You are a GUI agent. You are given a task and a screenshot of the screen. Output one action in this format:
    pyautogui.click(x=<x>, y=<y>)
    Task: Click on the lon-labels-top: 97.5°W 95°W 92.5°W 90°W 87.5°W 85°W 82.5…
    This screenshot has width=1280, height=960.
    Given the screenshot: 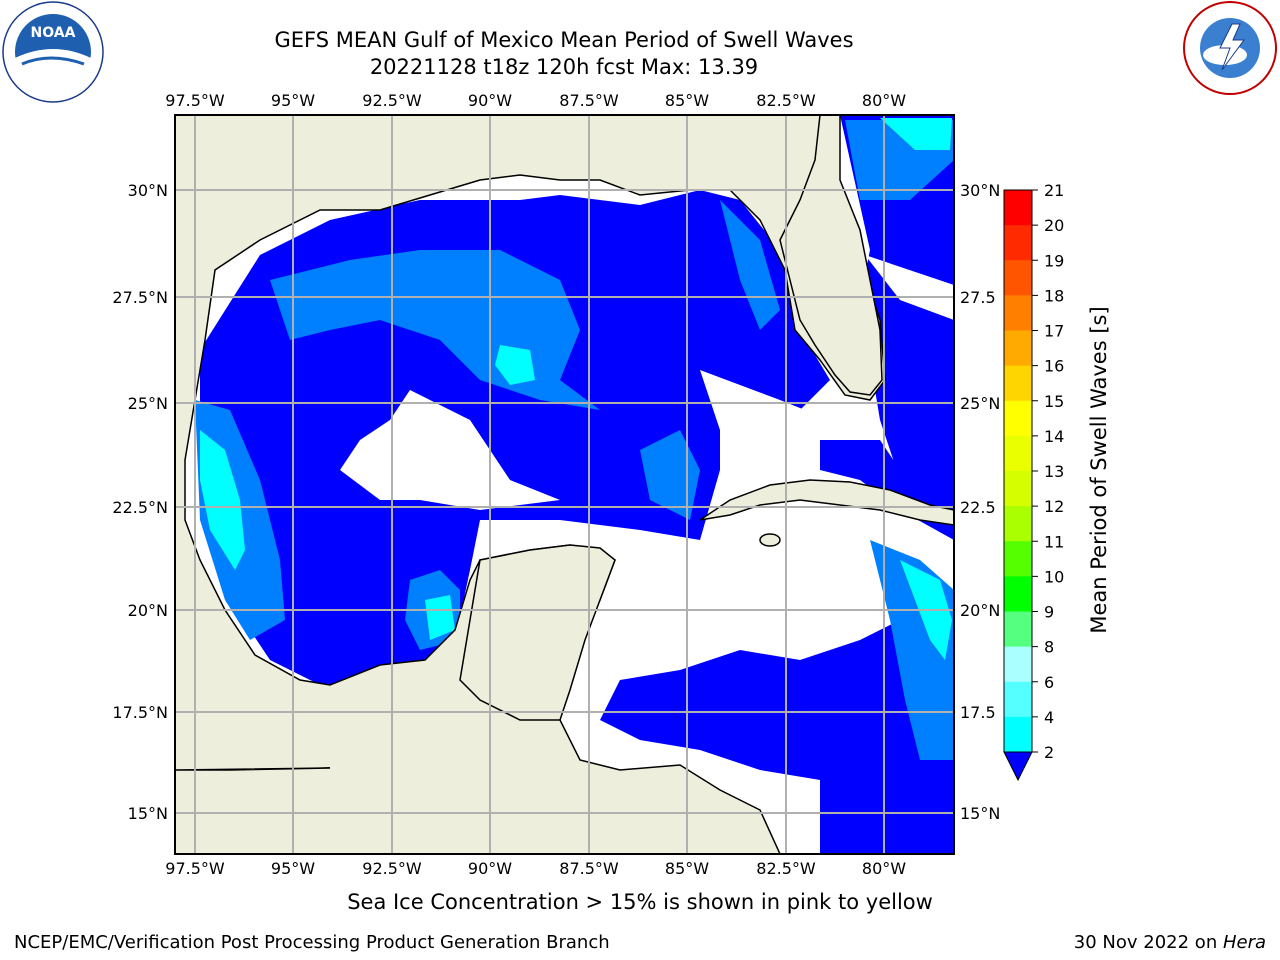 What is the action you would take?
    pyautogui.click(x=535, y=100)
    